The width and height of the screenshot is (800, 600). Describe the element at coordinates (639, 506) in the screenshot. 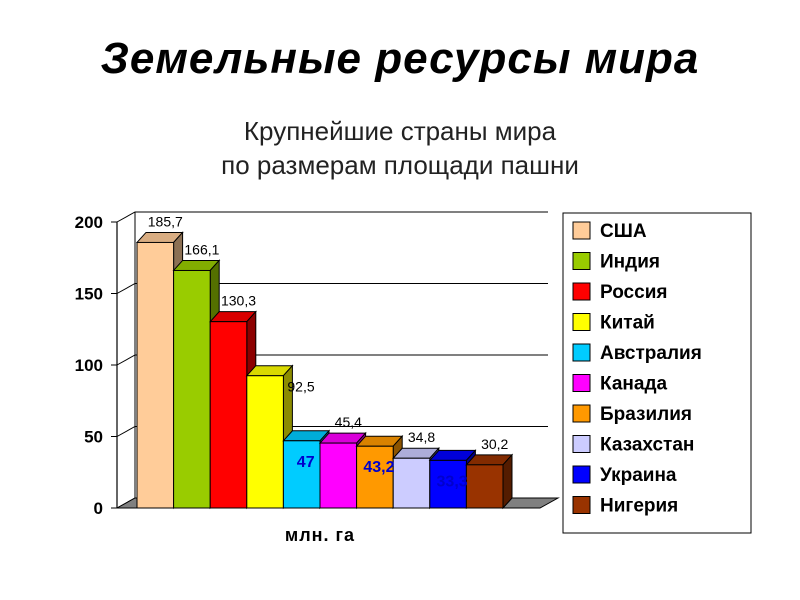

I see `legend-label: Нигерия` at that location.